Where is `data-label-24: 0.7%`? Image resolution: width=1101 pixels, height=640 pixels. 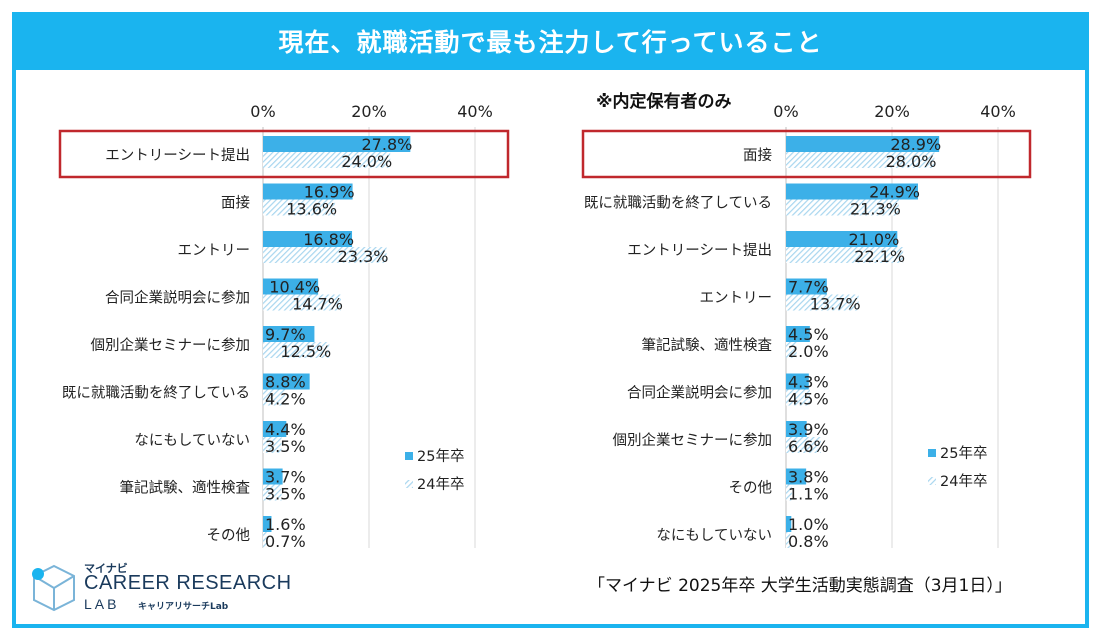 data-label-24: 0.7% is located at coordinates (285, 541).